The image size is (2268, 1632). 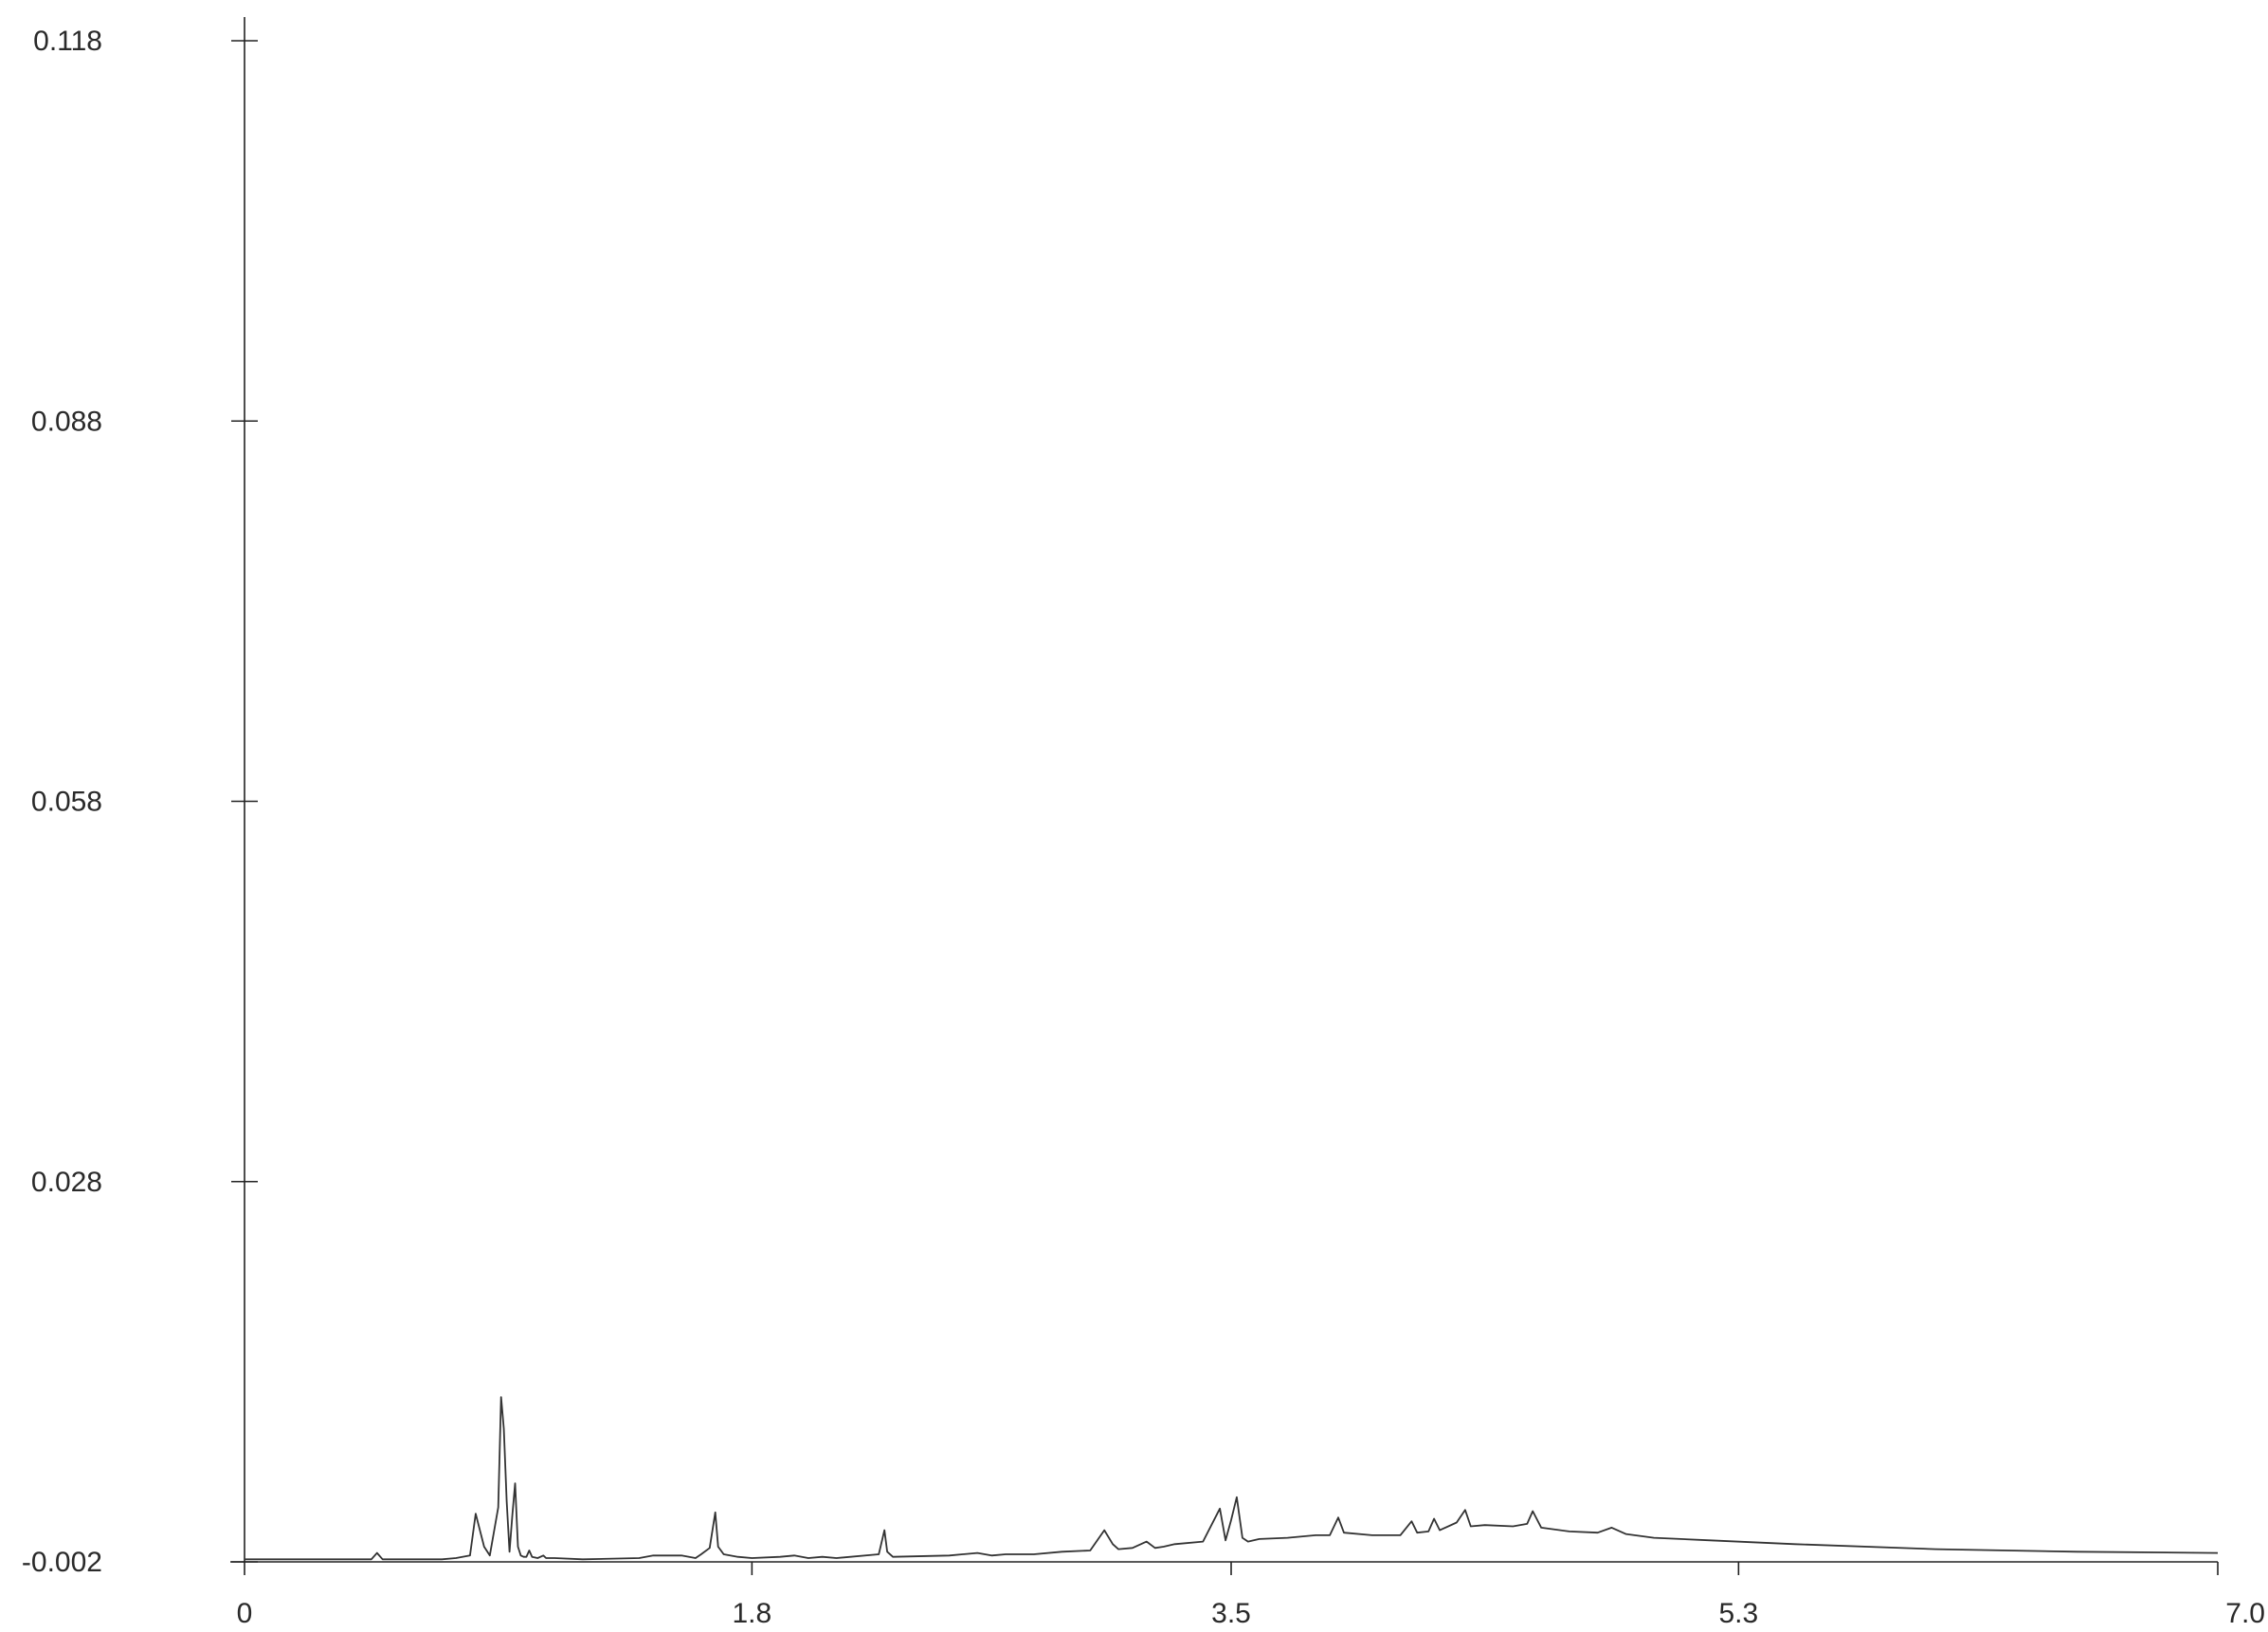 What do you see at coordinates (245, 1613) in the screenshot?
I see `x-tick-label: 0` at bounding box center [245, 1613].